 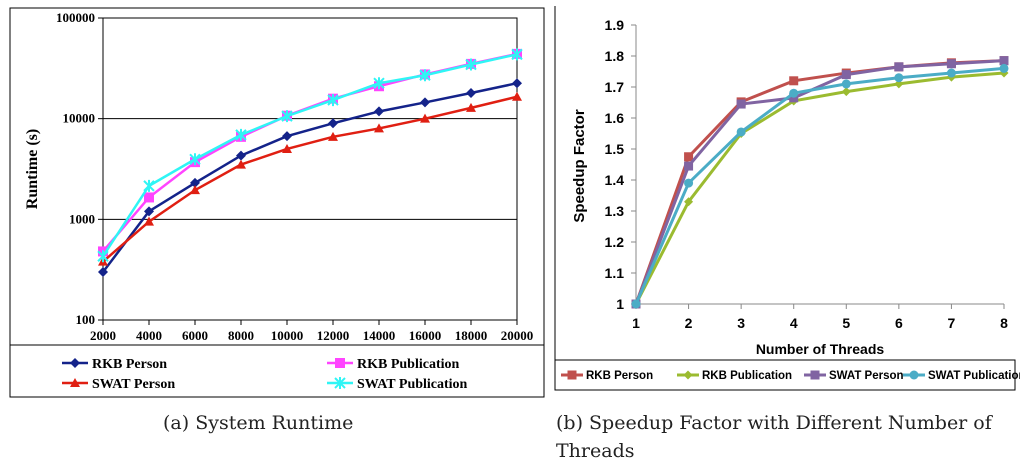 I want to click on speedup-y-tick-labels: 1 1.1 1.2 1.3 1.4 1.5 1.6 1.7 1.8 1.9, so click(x=615, y=164).